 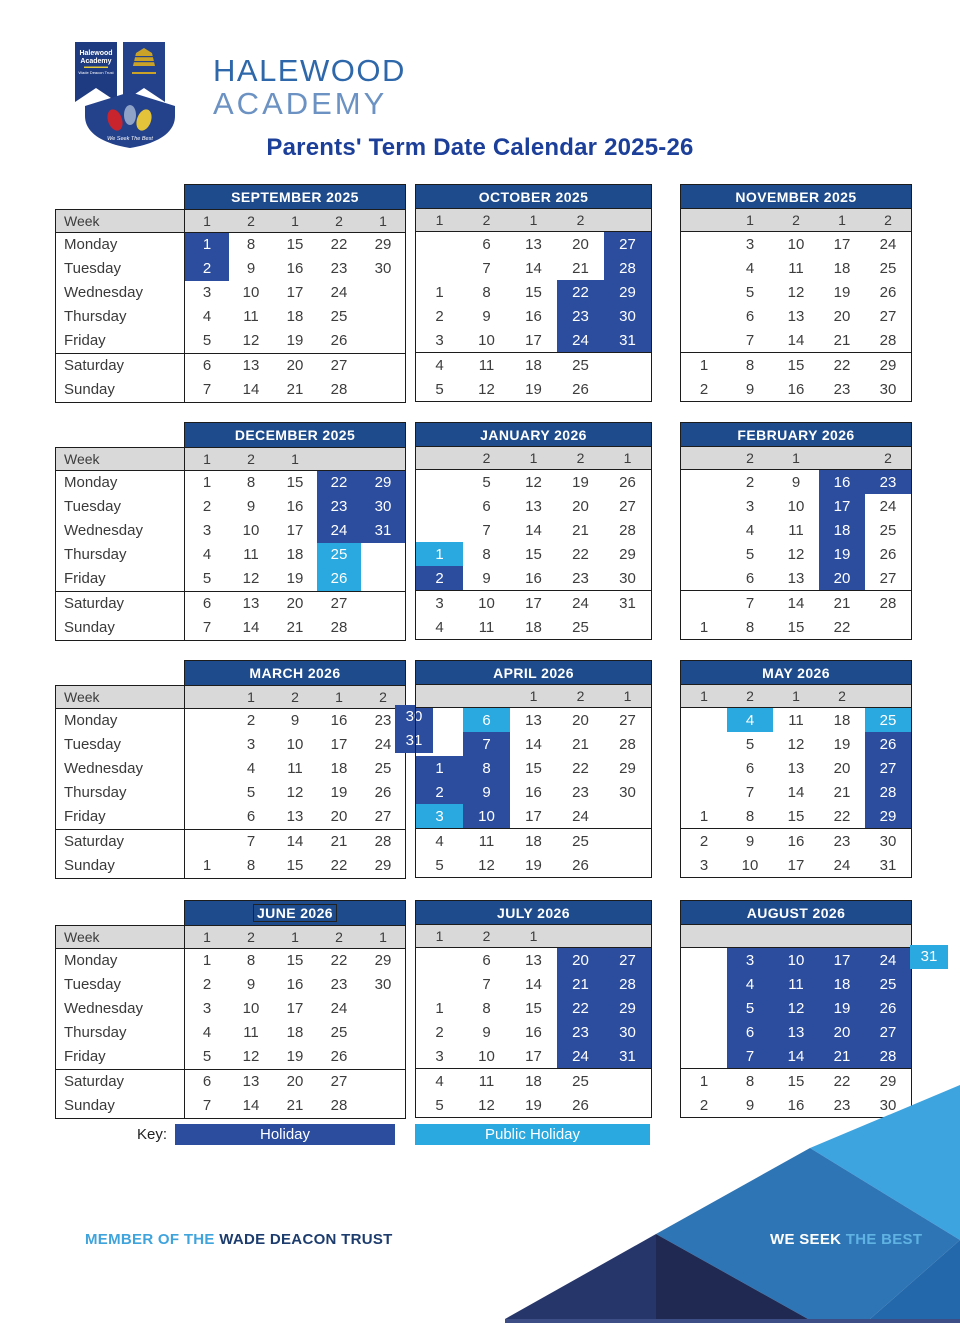 I want to click on day-label: Wednesday, so click(x=120, y=530).